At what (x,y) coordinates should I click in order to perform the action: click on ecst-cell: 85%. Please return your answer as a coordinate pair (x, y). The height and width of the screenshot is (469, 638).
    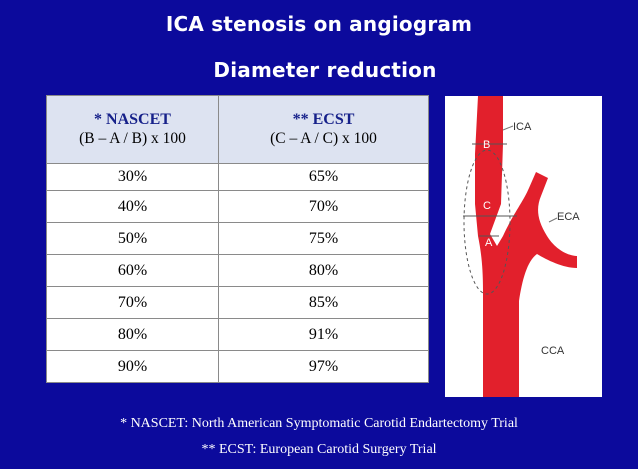
    Looking at the image, I should click on (323, 302).